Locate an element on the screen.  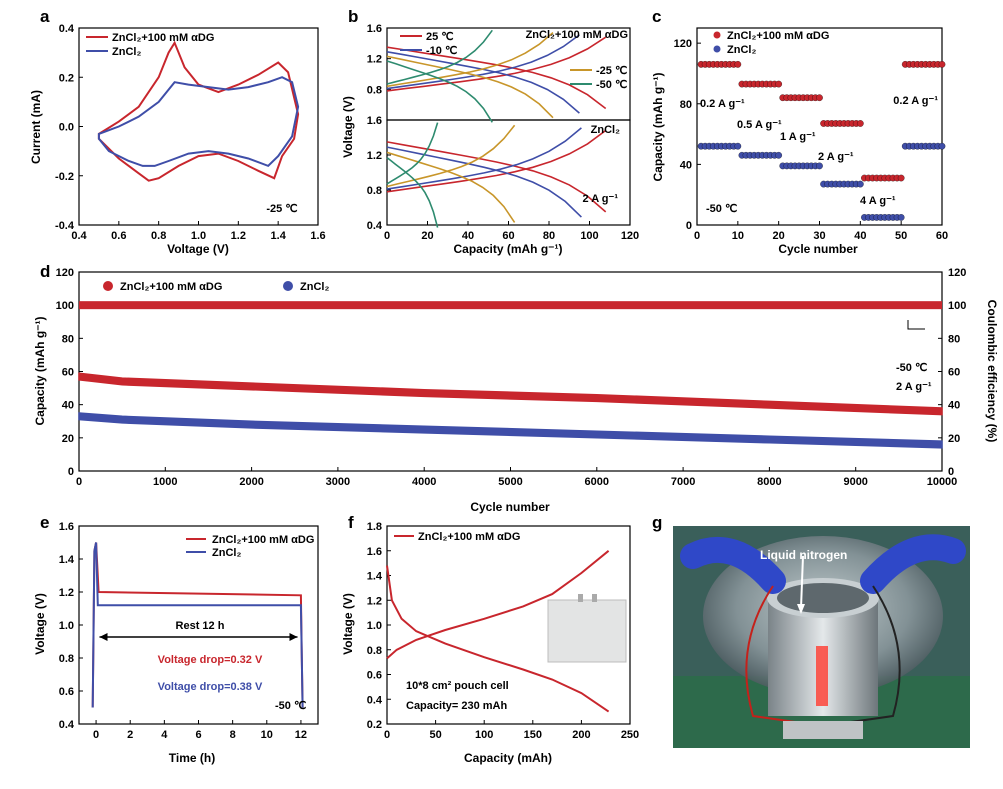
y-axis-label-right-d: Coulombic efficiency (%) is located at coordinates (992, 371).